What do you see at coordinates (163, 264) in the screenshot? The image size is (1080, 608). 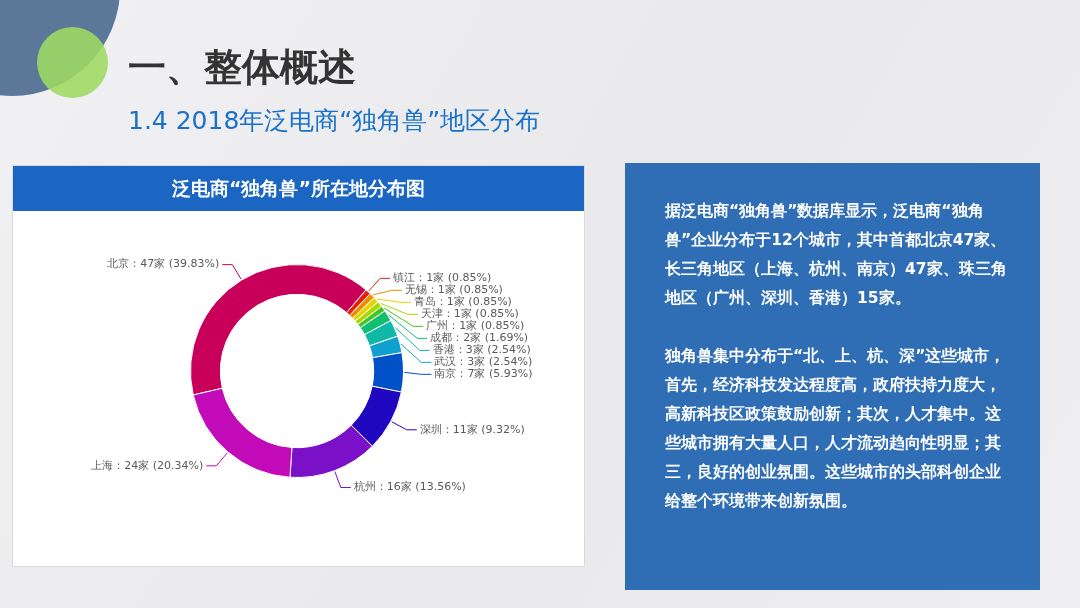 I see `slice-label: 北京：47家 (39.83%)` at bounding box center [163, 264].